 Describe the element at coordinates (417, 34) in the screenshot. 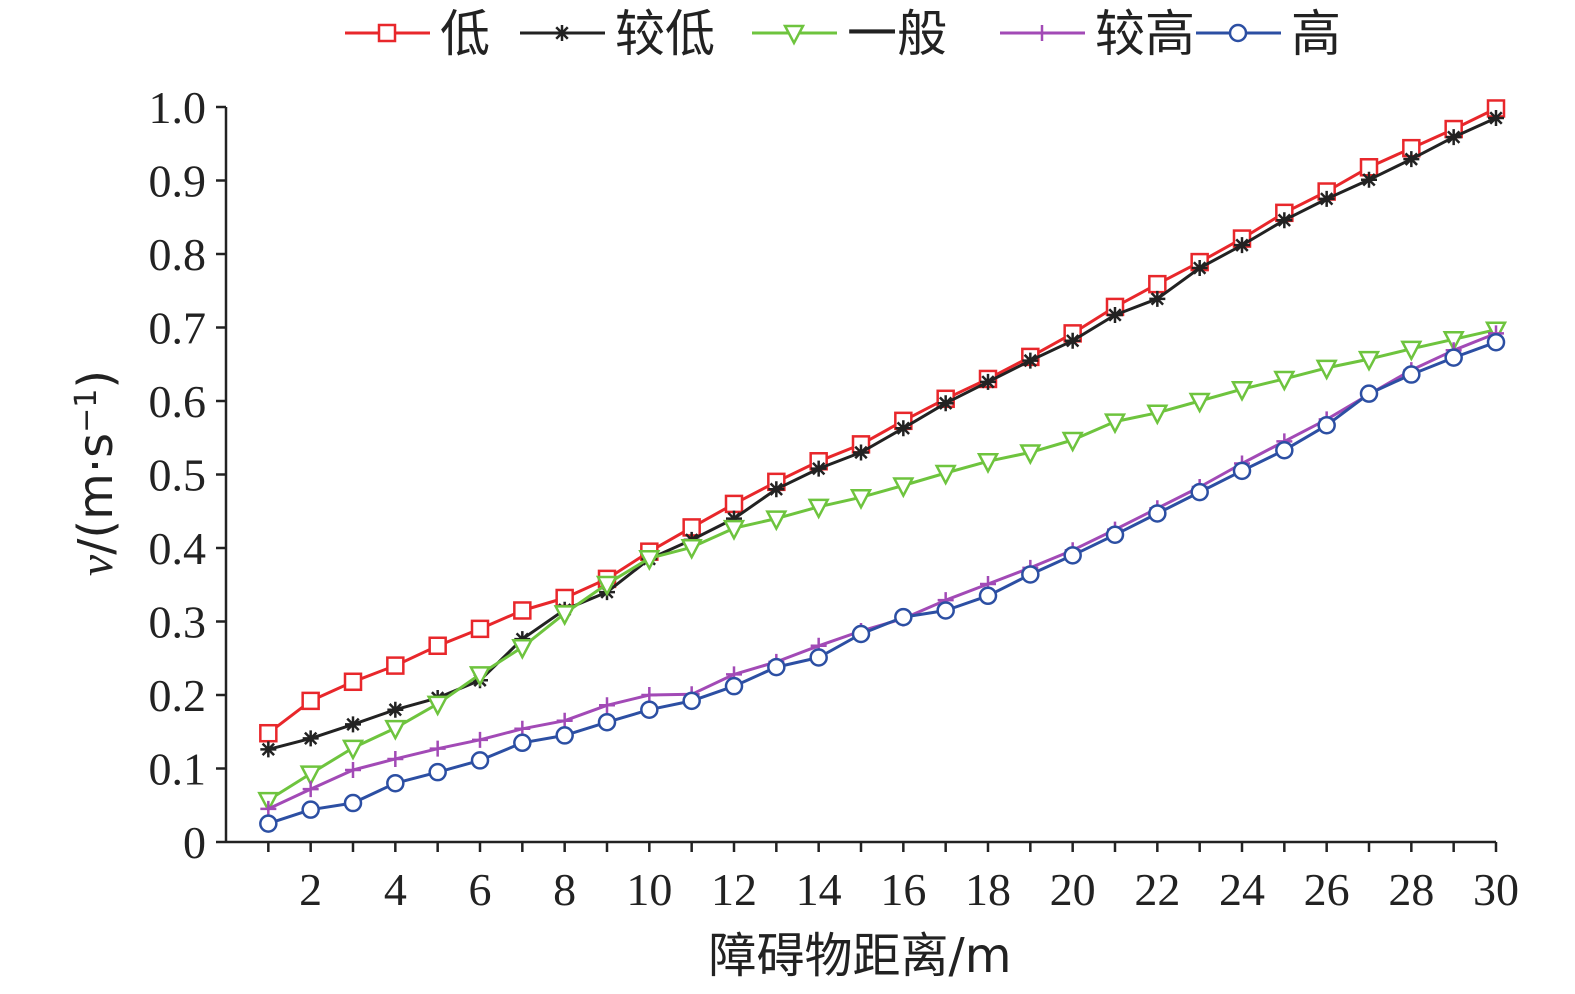

I see `legend-item: 低` at that location.